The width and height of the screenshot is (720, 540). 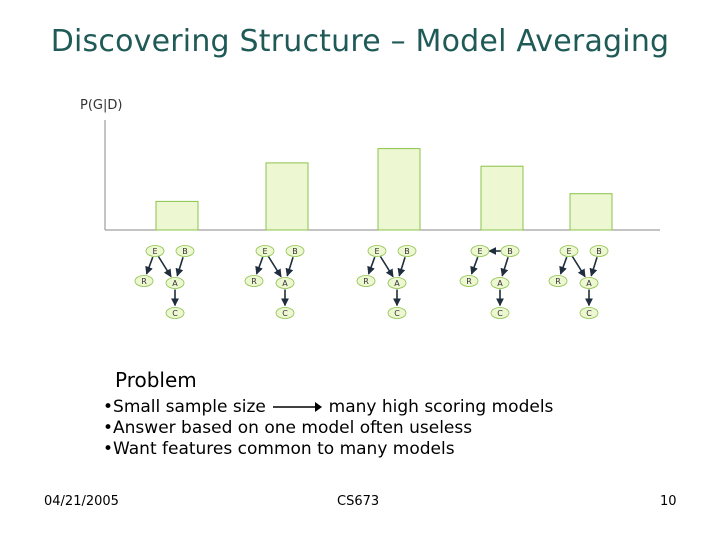 What do you see at coordinates (358, 501) in the screenshot?
I see `footer-course: CS673` at bounding box center [358, 501].